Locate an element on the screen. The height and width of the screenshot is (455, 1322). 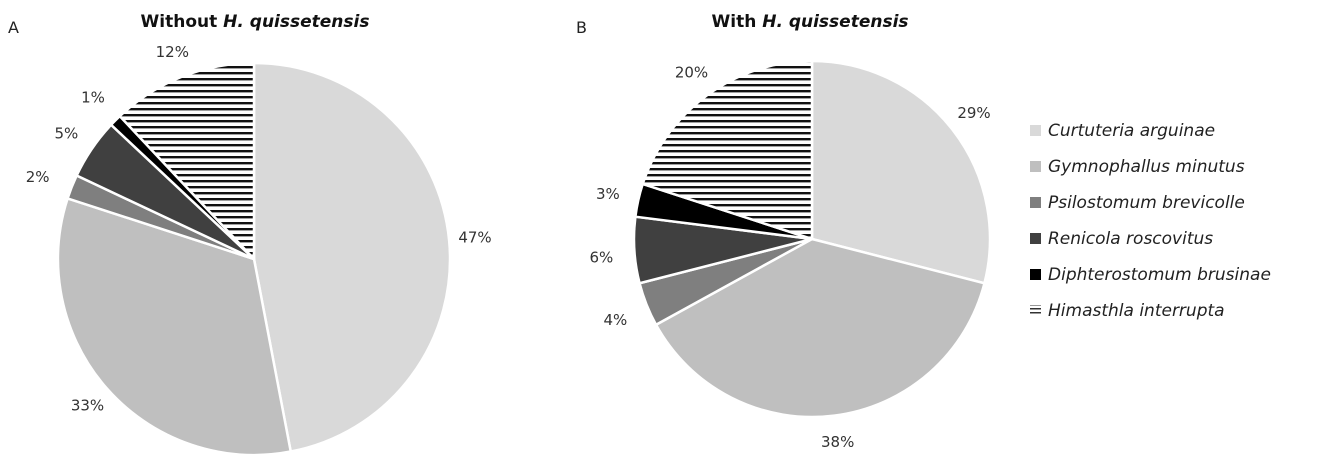
chart-title-b-italic: H. quissetensis is located at coordinates (835, 22).